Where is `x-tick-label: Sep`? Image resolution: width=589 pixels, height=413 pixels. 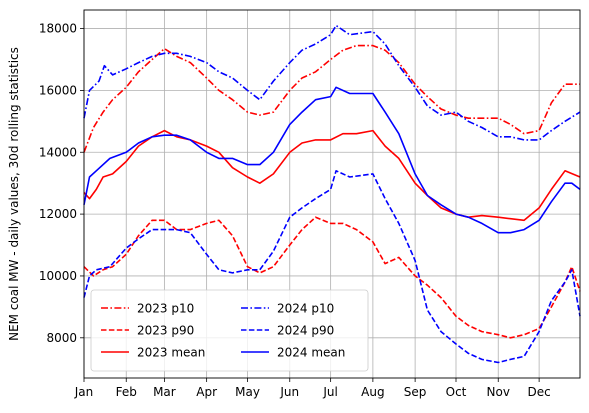 x-tick-label: Sep is located at coordinates (415, 392).